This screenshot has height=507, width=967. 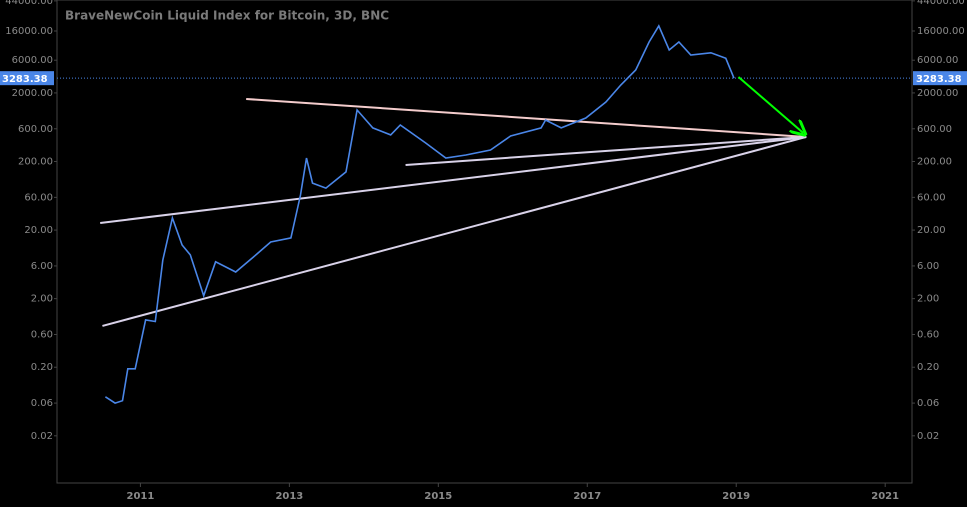 I want to click on x-tick-label: 2015, so click(x=438, y=496).